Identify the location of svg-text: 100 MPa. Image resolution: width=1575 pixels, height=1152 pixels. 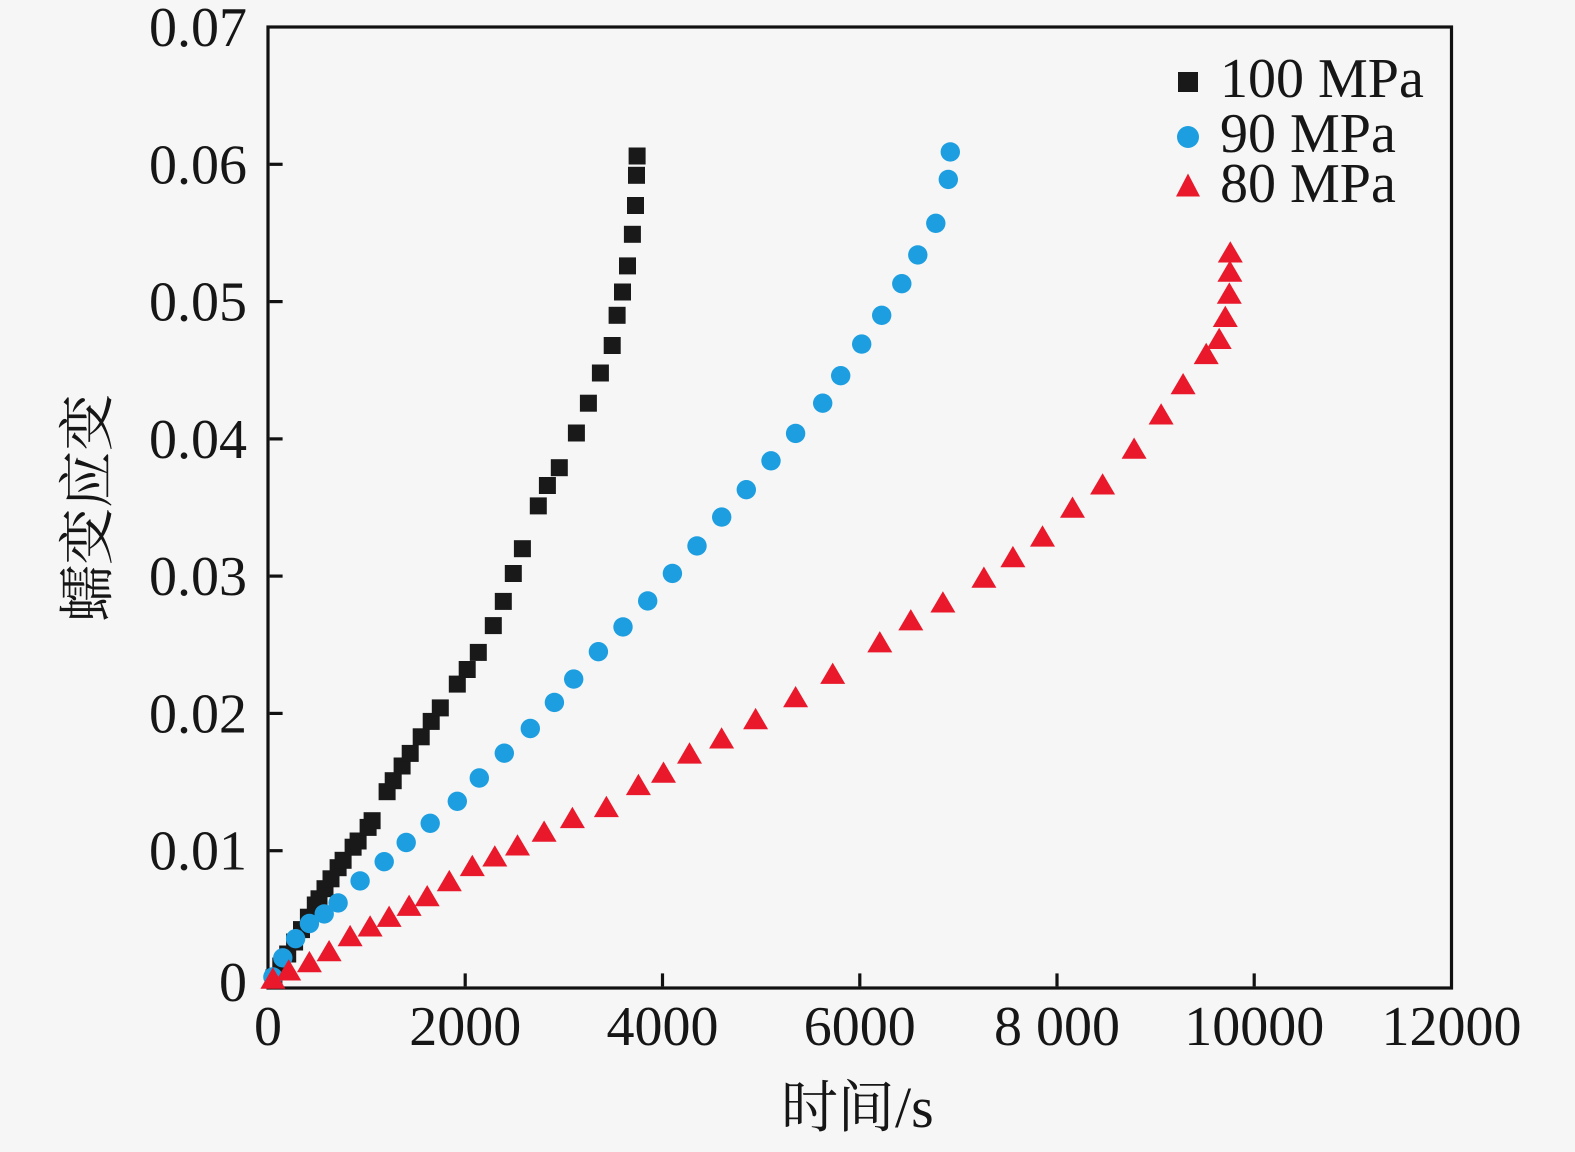
(1322, 79).